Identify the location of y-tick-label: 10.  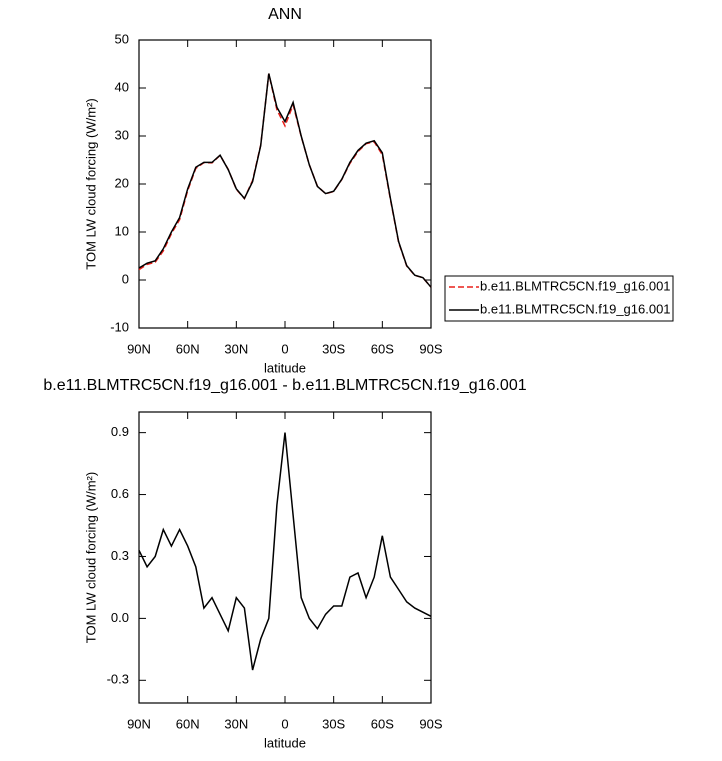
(122, 230).